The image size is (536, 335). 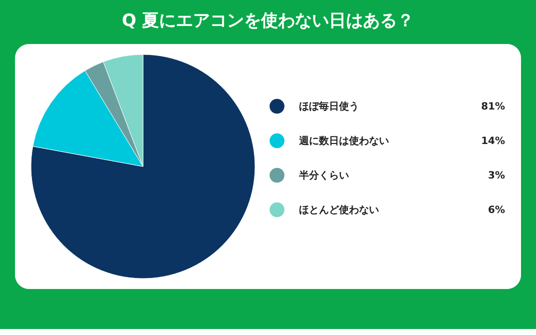 I want to click on legend-label: ほぼ毎日使う, so click(x=329, y=106).